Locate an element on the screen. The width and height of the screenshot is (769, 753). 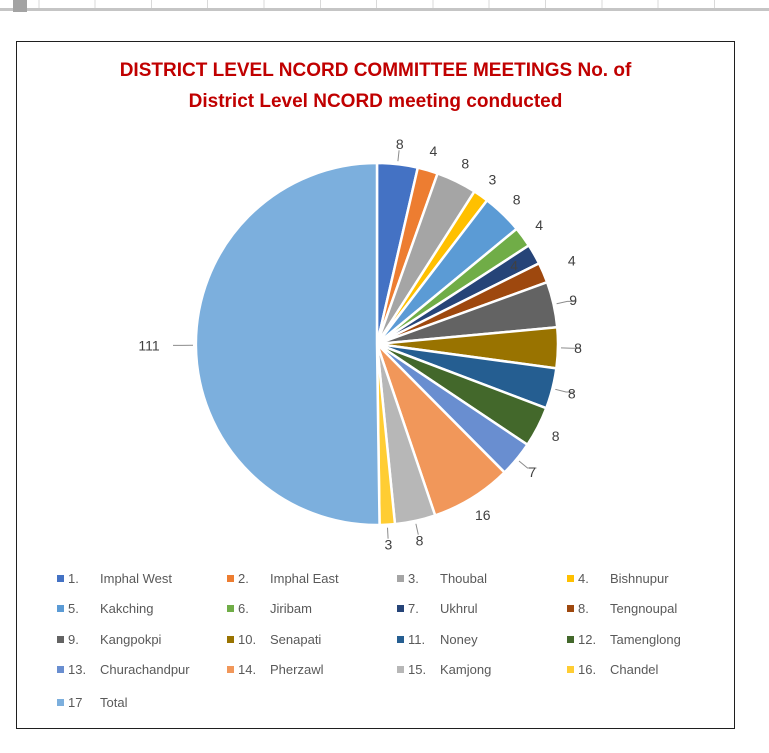
leader-line-kangpokpi is located at coordinates (566, 302).